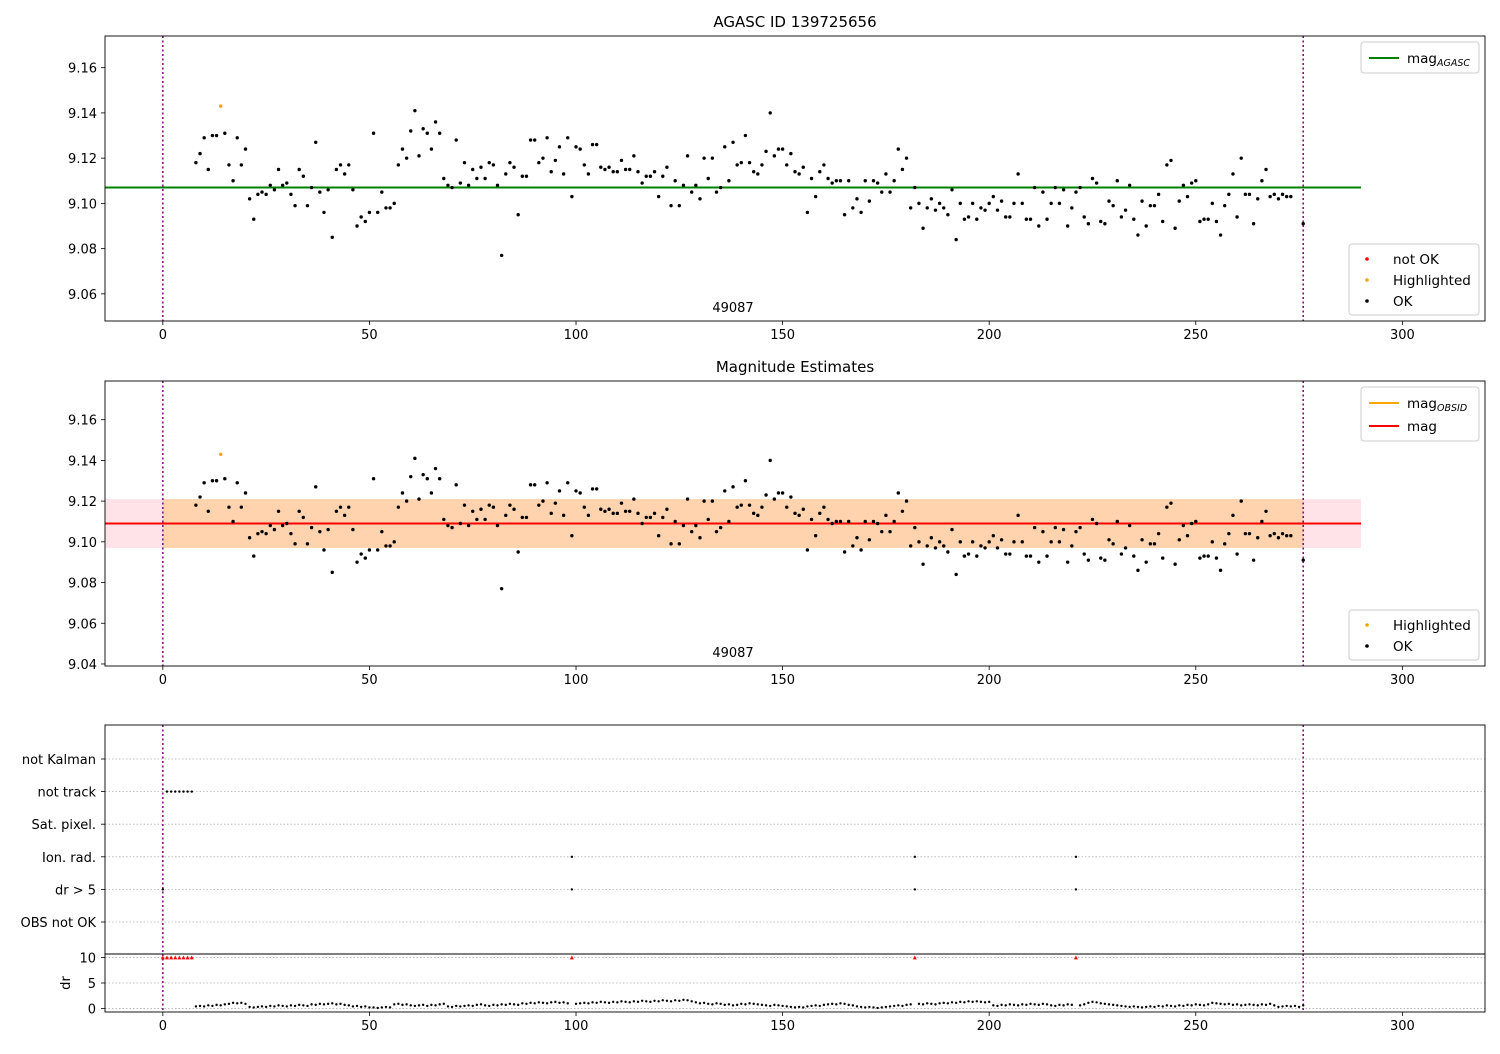  What do you see at coordinates (82, 665) in the screenshot?
I see `y-tick-label: 9.04` at bounding box center [82, 665].